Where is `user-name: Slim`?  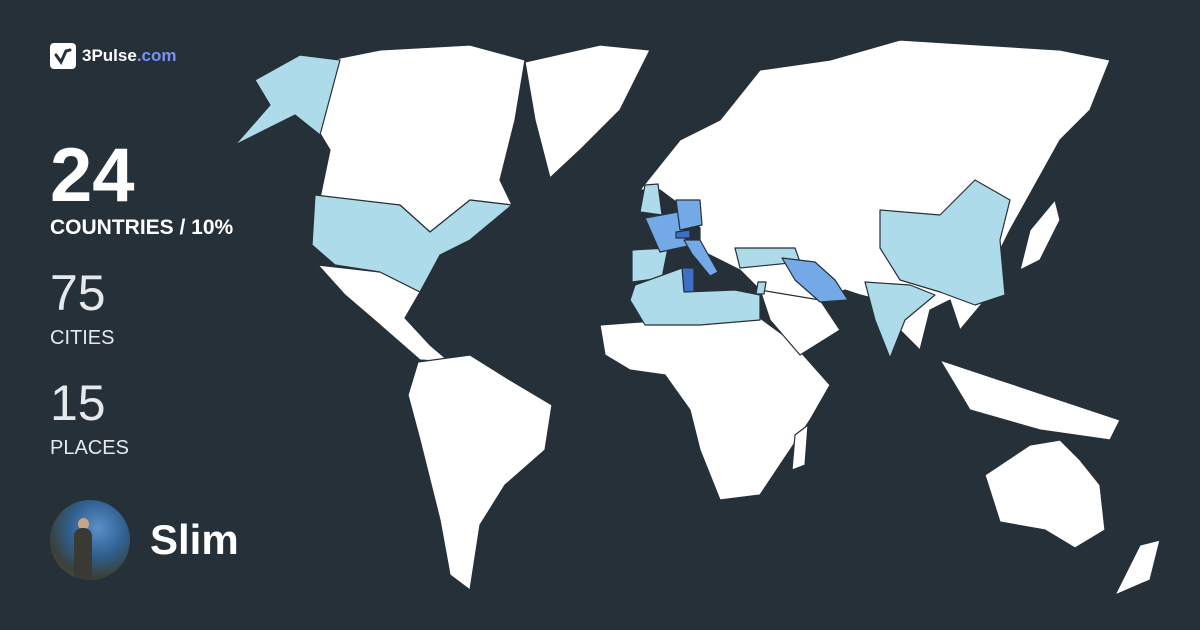 user-name: Slim is located at coordinates (194, 539).